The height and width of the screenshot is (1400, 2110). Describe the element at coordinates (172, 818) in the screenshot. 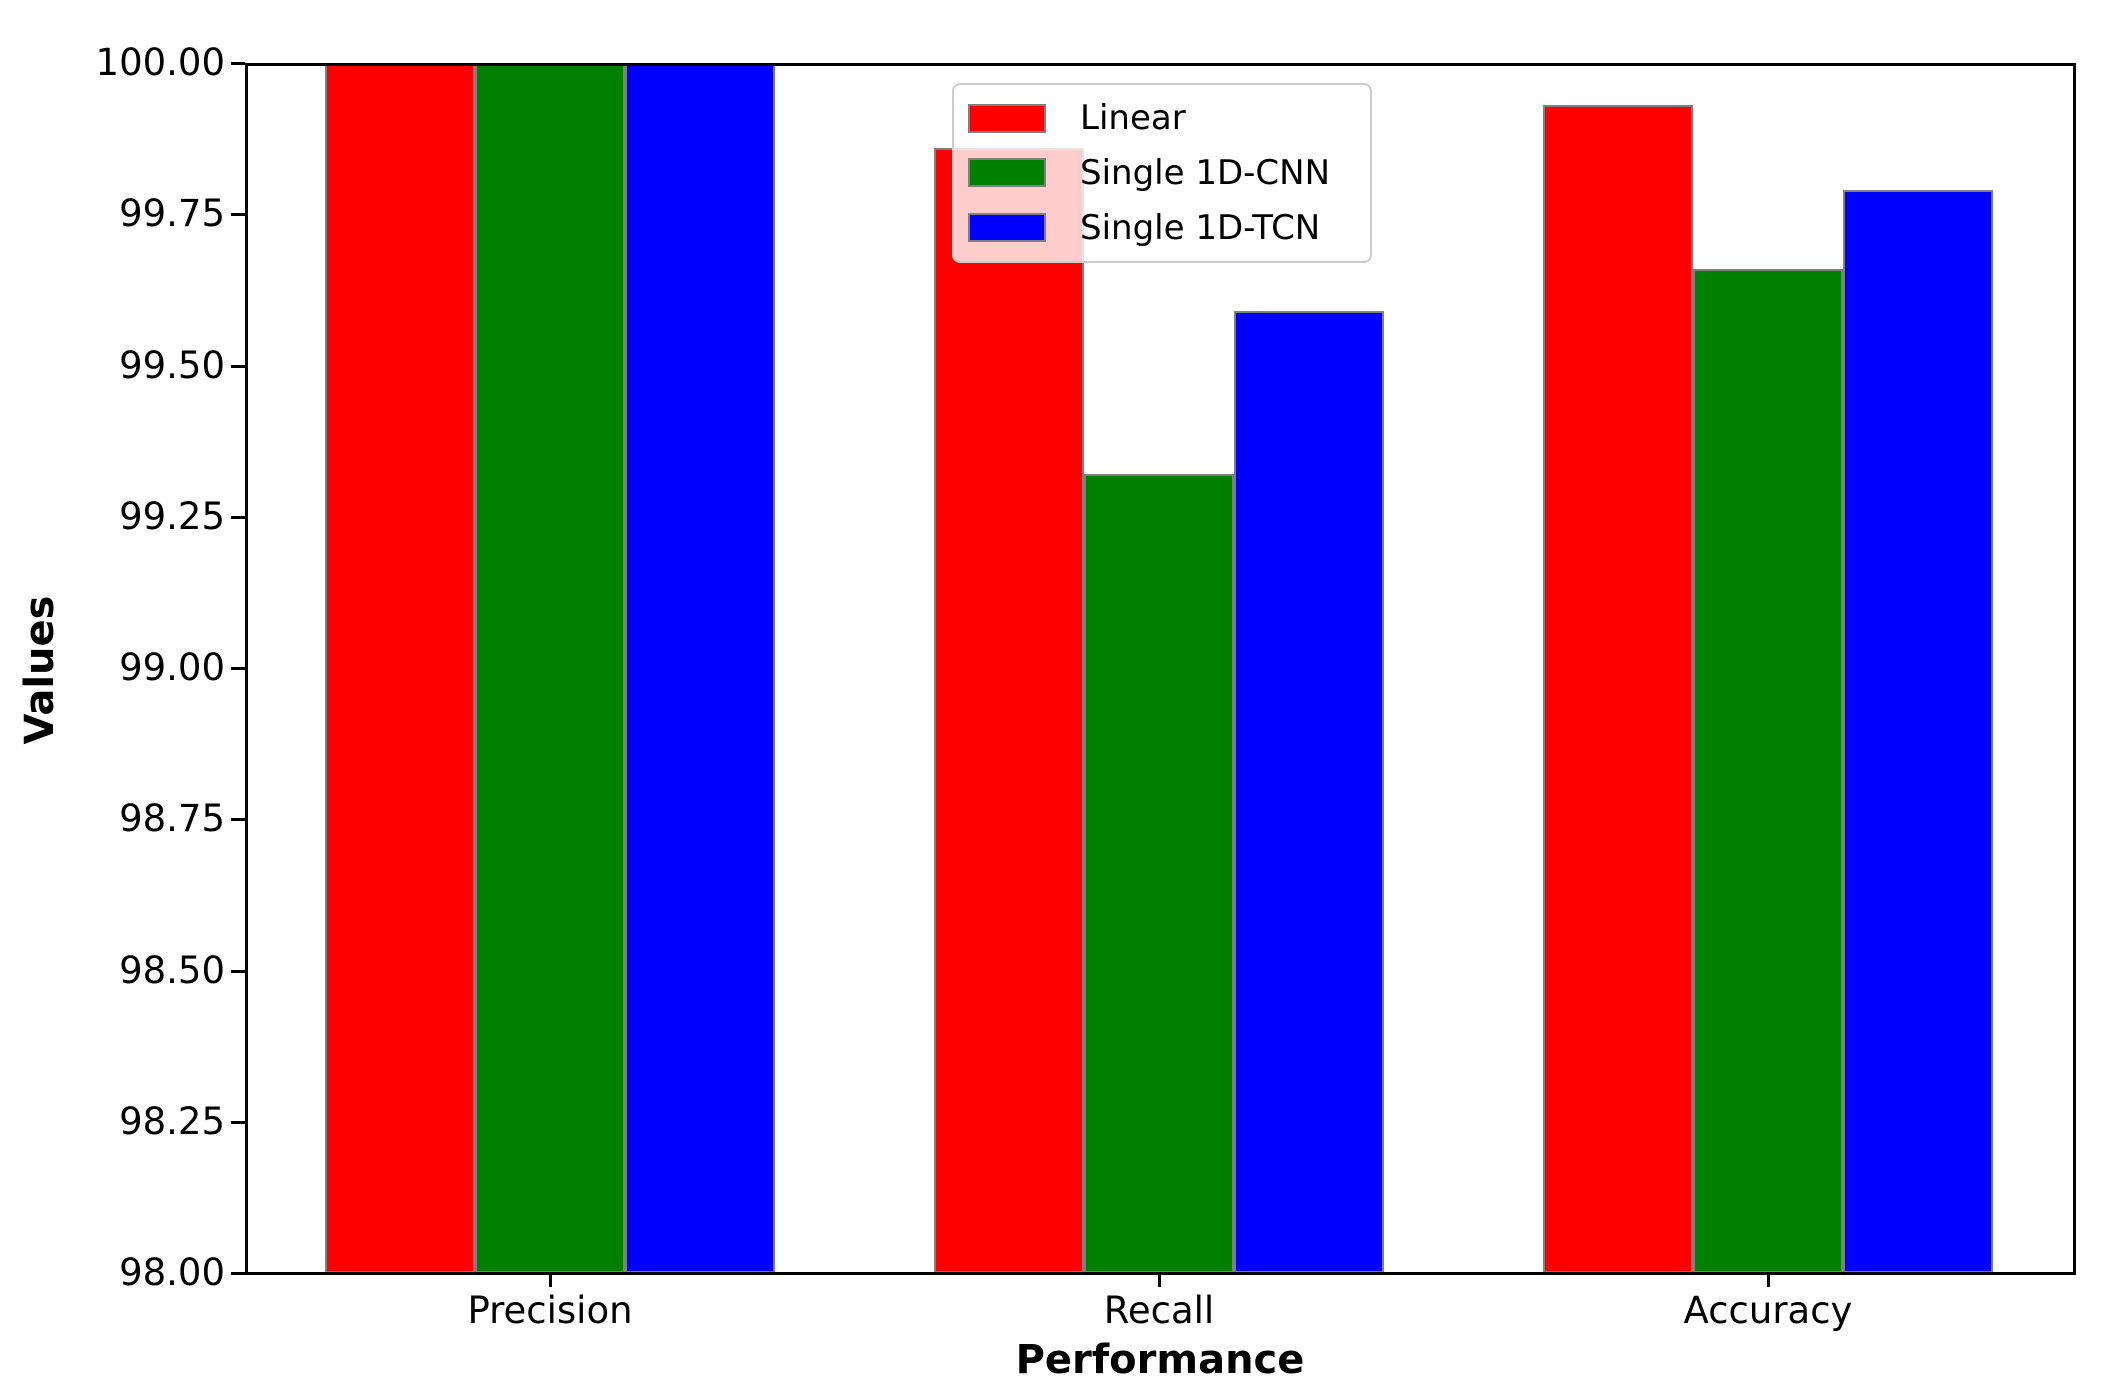

I see `y-tick-label: 98.75` at that location.